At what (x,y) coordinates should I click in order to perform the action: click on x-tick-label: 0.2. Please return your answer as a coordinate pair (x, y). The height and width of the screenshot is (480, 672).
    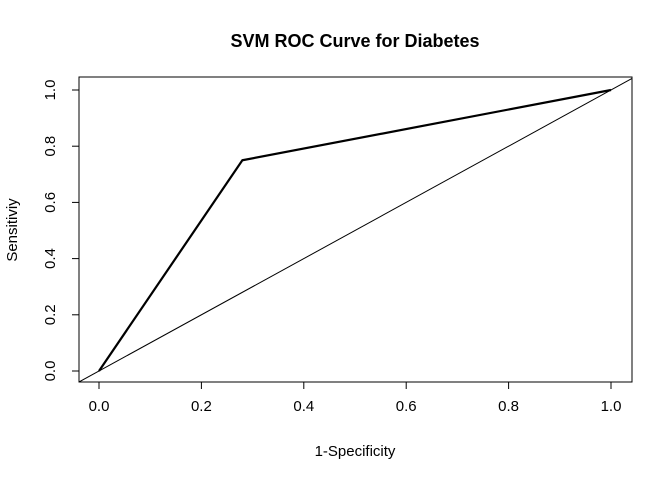
    Looking at the image, I should click on (201, 406).